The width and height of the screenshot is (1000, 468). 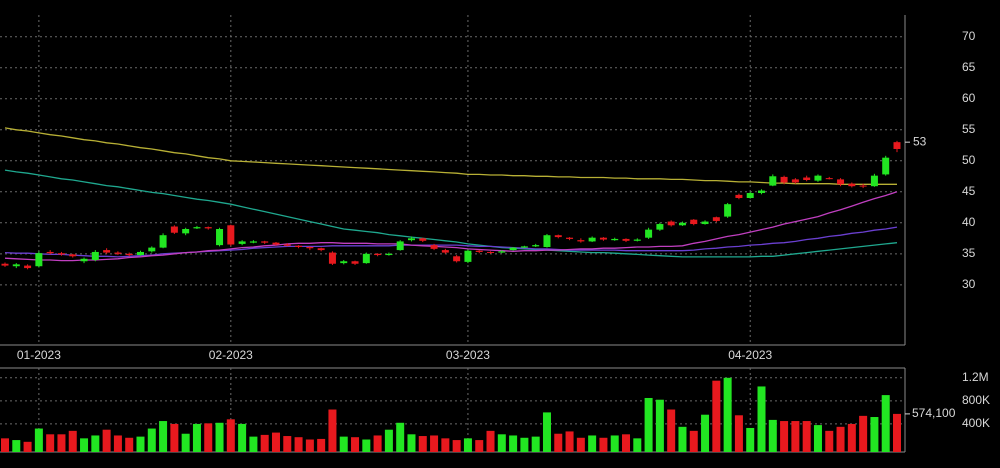 I want to click on x-tick-label: 02-2023, so click(x=231, y=355).